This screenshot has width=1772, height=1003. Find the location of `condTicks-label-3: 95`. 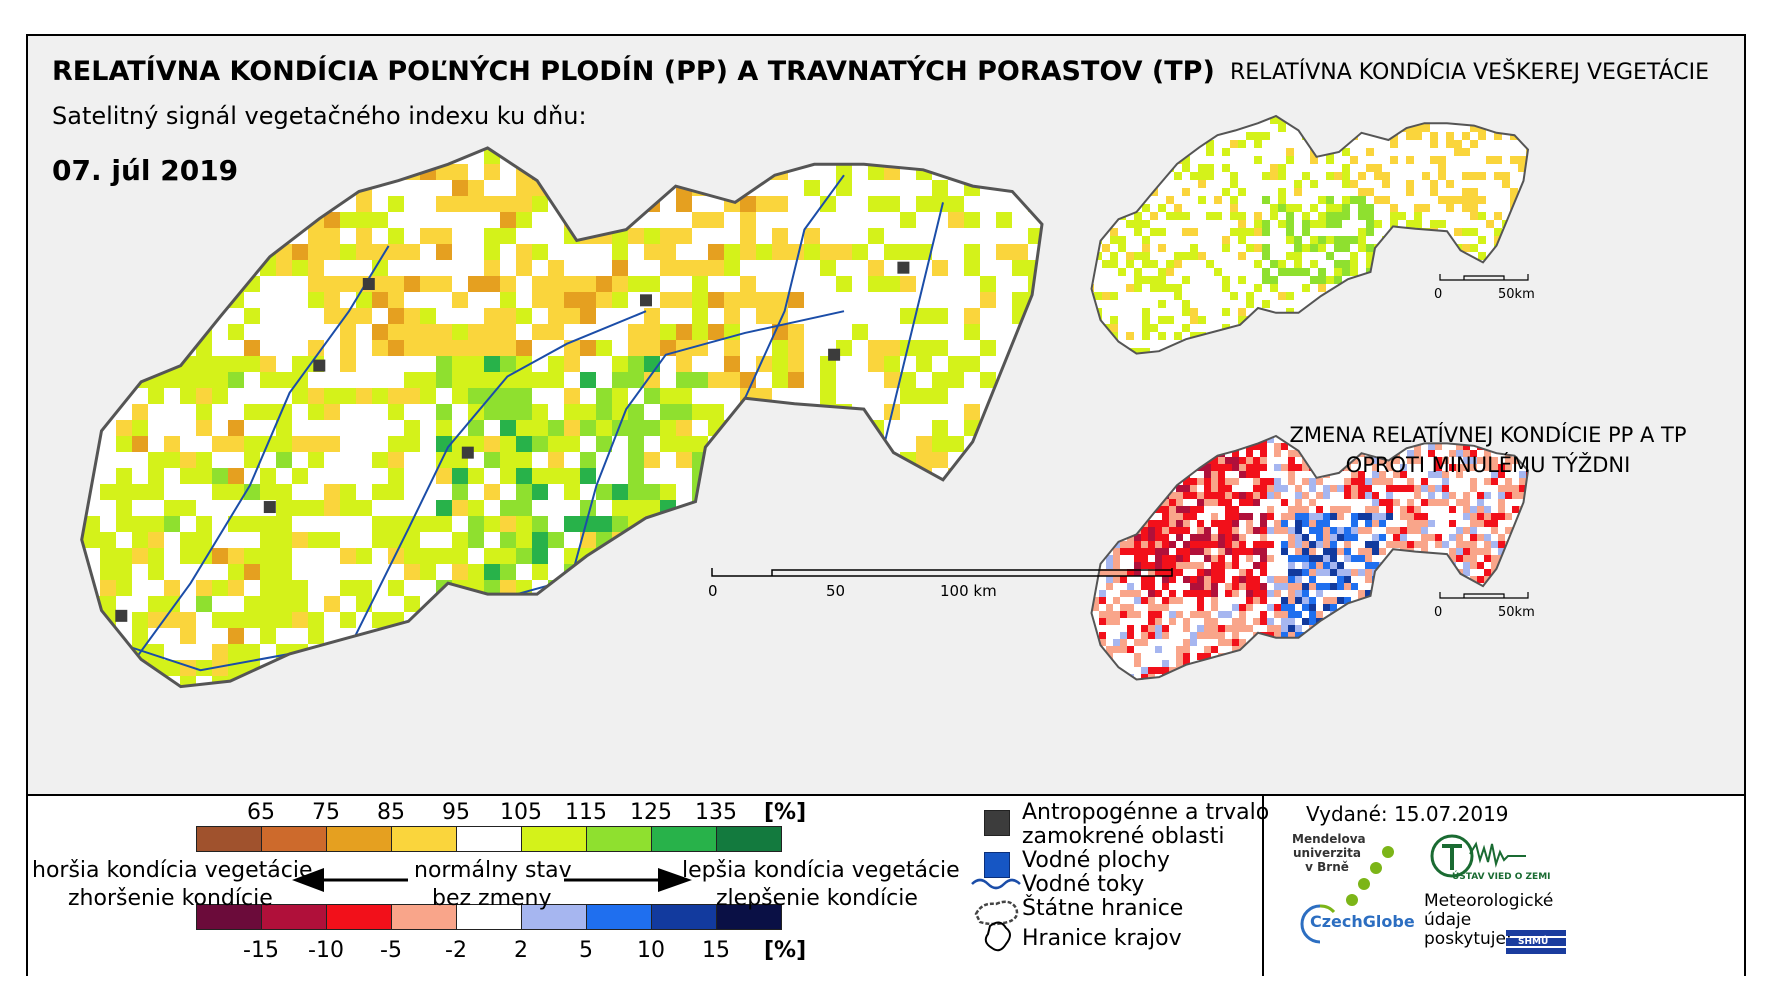

condTicks-label-3: 95 is located at coordinates (456, 812).